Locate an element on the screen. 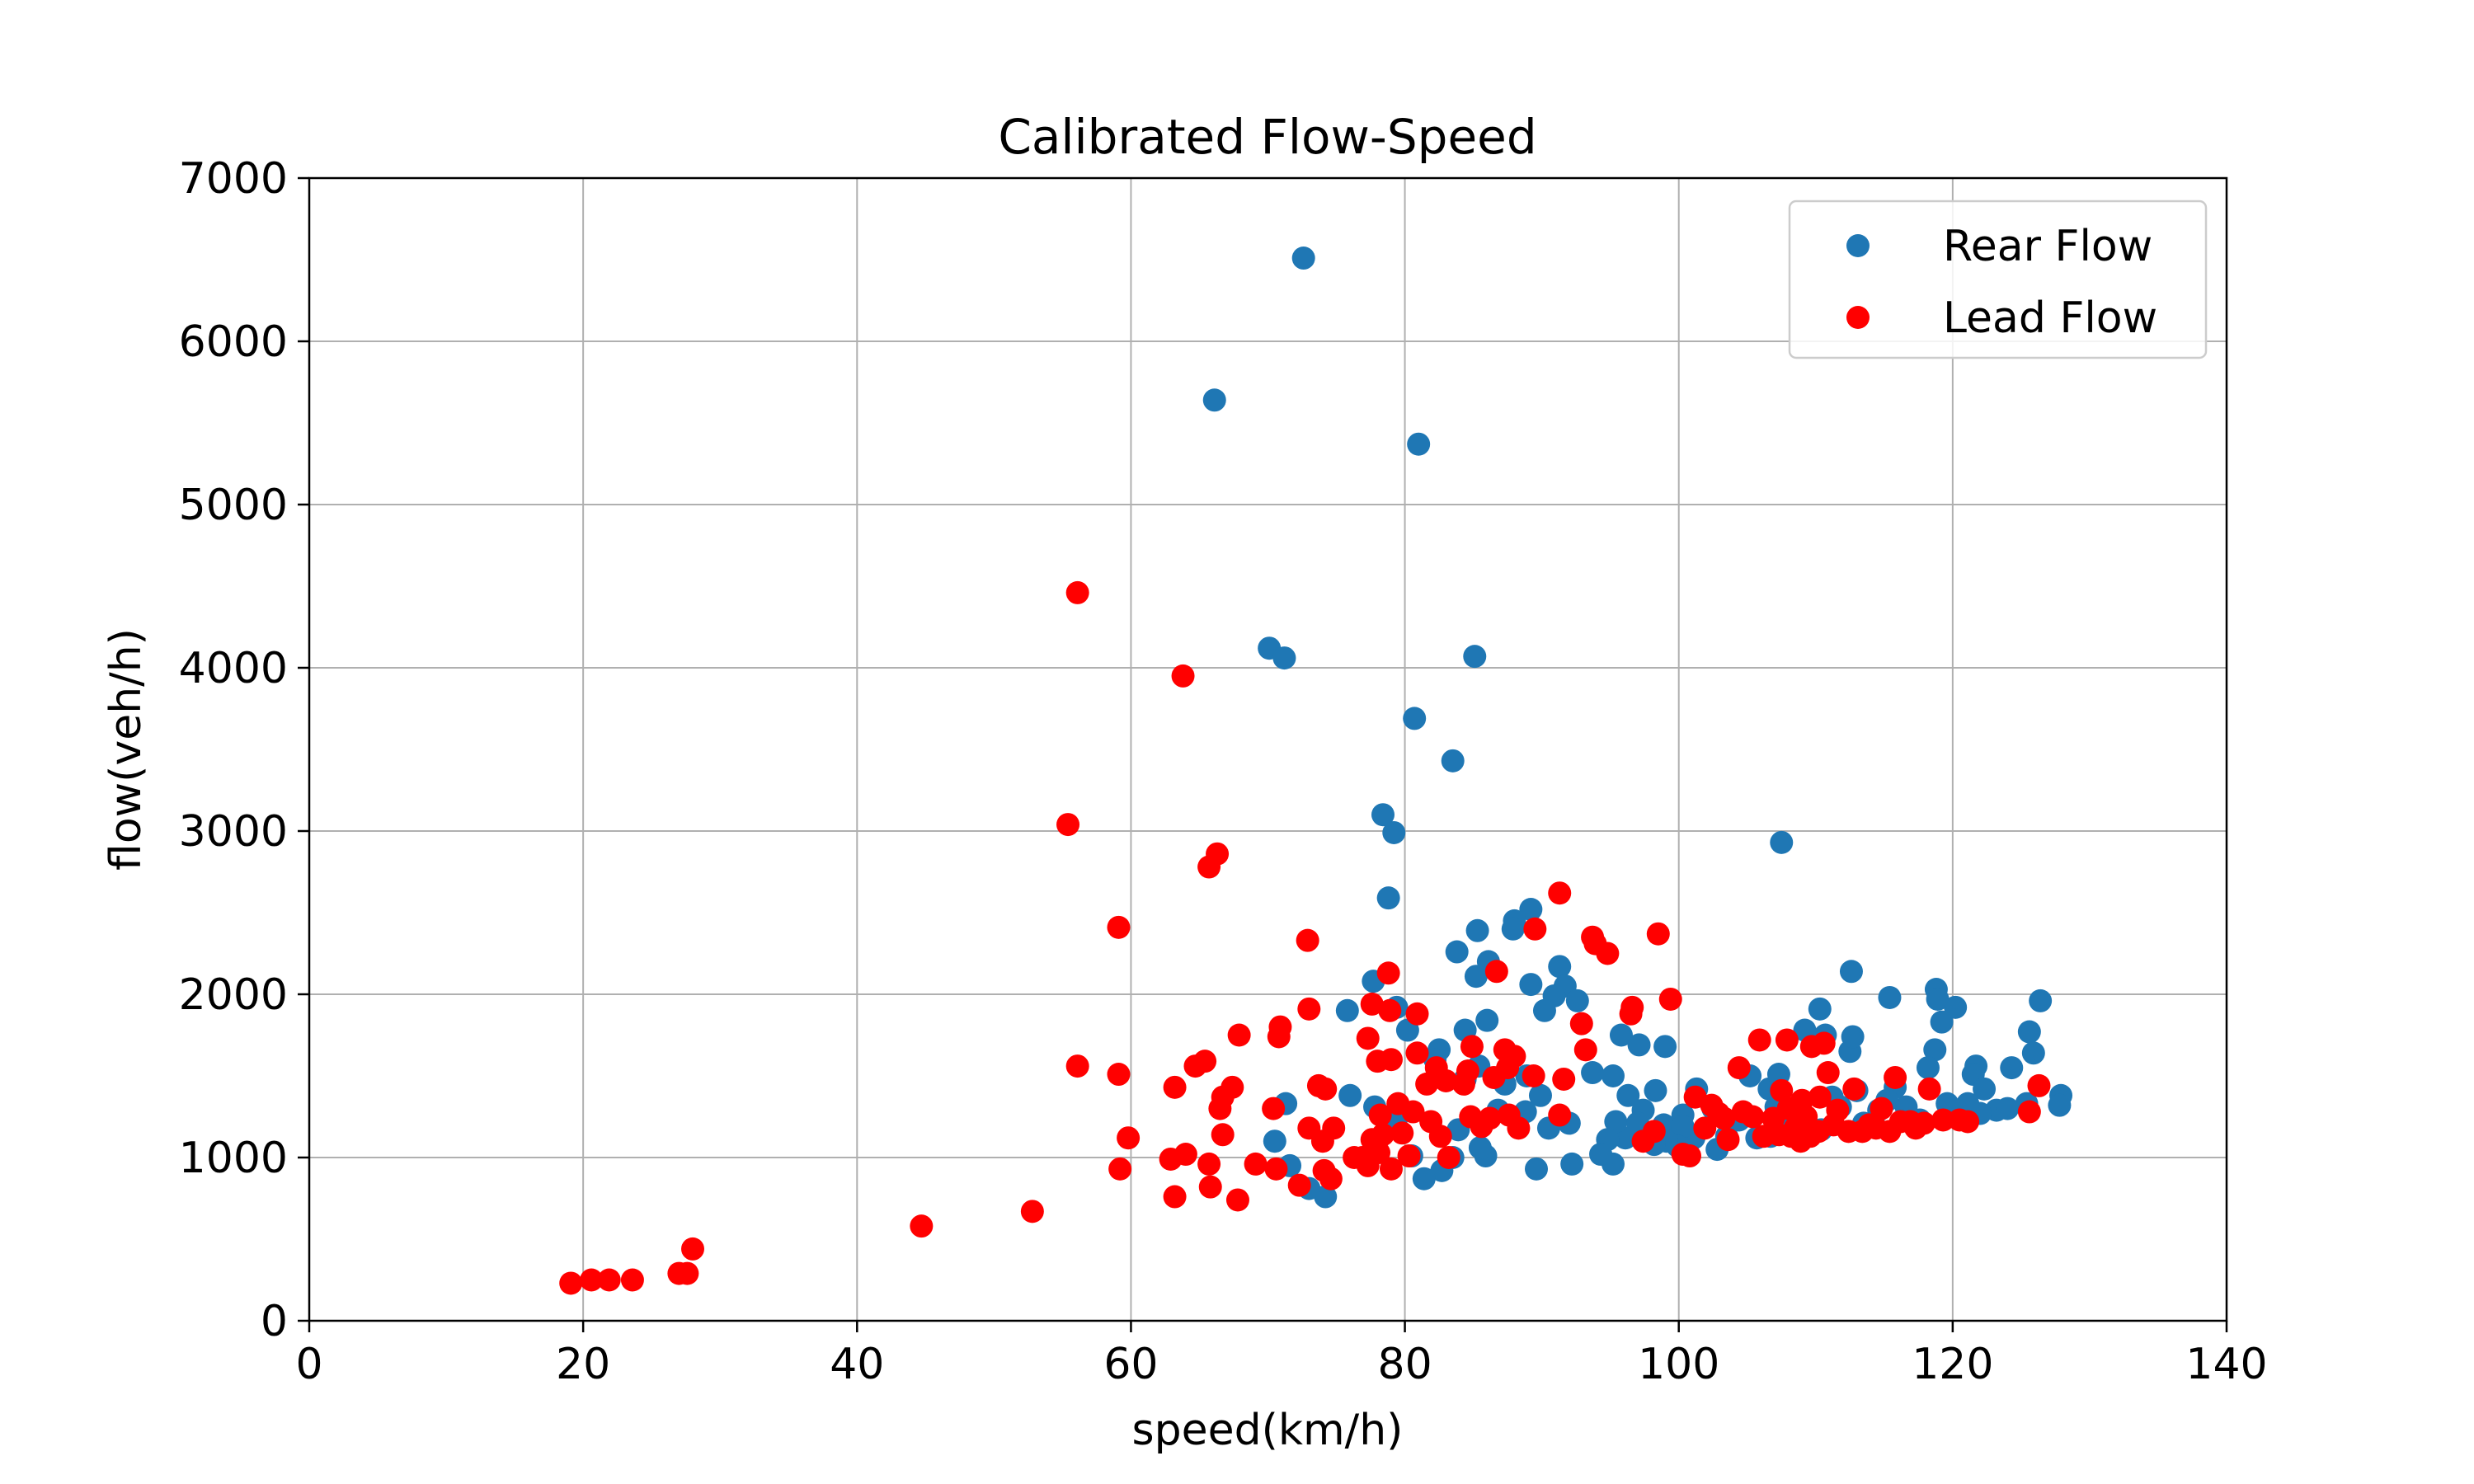  x-tick-label: 20 is located at coordinates (583, 1364).